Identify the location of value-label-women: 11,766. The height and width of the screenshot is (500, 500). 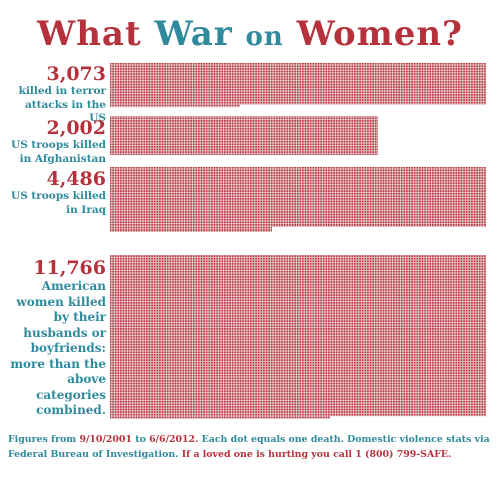
(69, 268).